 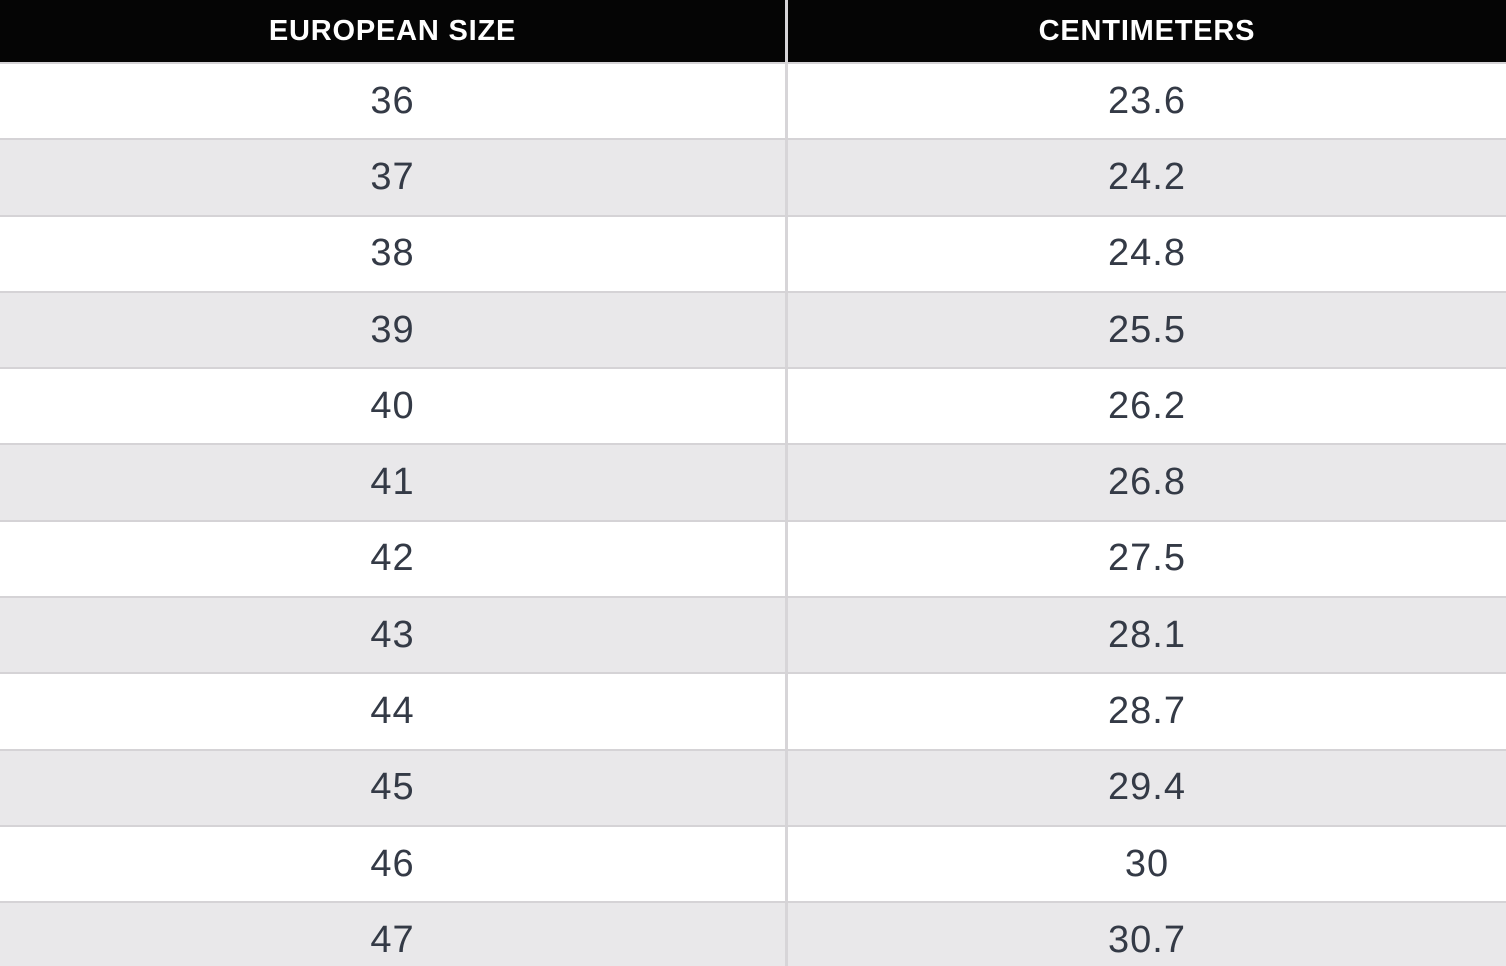 I want to click on cell-european-size: 44, so click(x=394, y=711).